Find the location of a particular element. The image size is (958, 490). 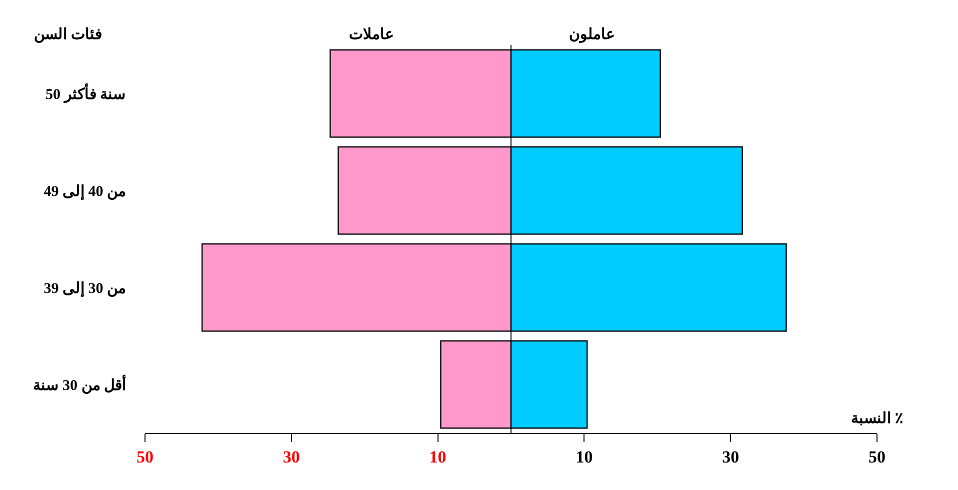

y-tick-label: من 30 إلى 39 is located at coordinates (85, 288).